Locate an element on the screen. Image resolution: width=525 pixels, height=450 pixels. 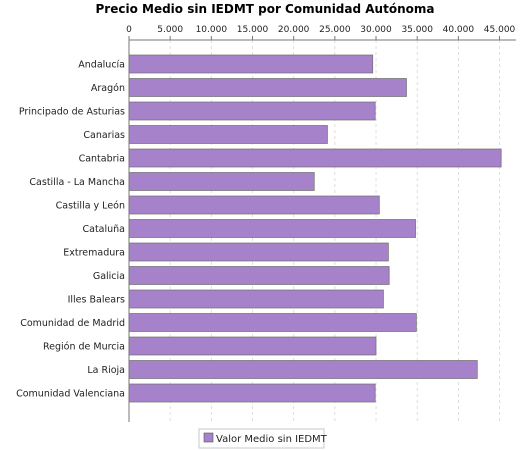
x-tick-label: 0 is located at coordinates (129, 30).